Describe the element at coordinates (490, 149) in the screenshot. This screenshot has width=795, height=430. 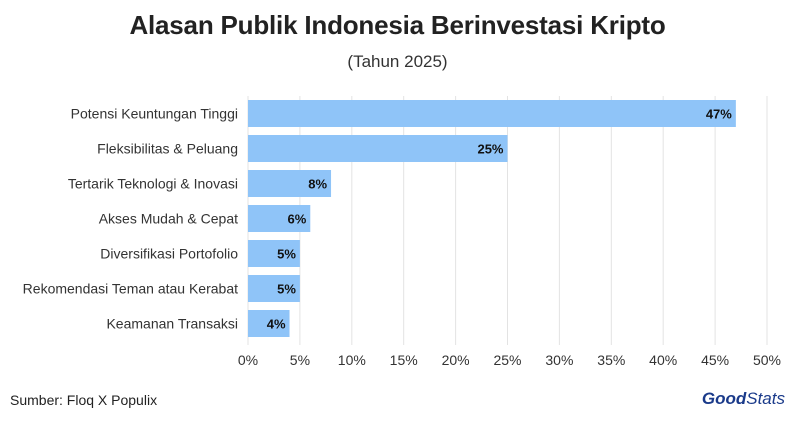
I see `data-label: 25%` at that location.